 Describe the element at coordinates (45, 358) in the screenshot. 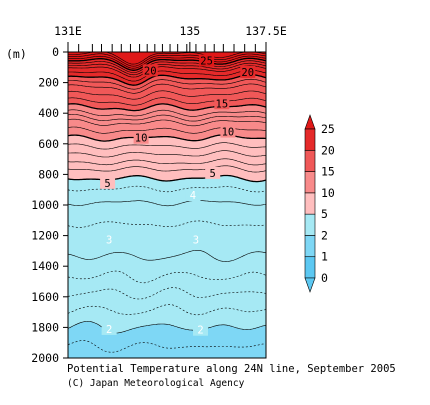

I see `y-tick-label: 2000` at that location.